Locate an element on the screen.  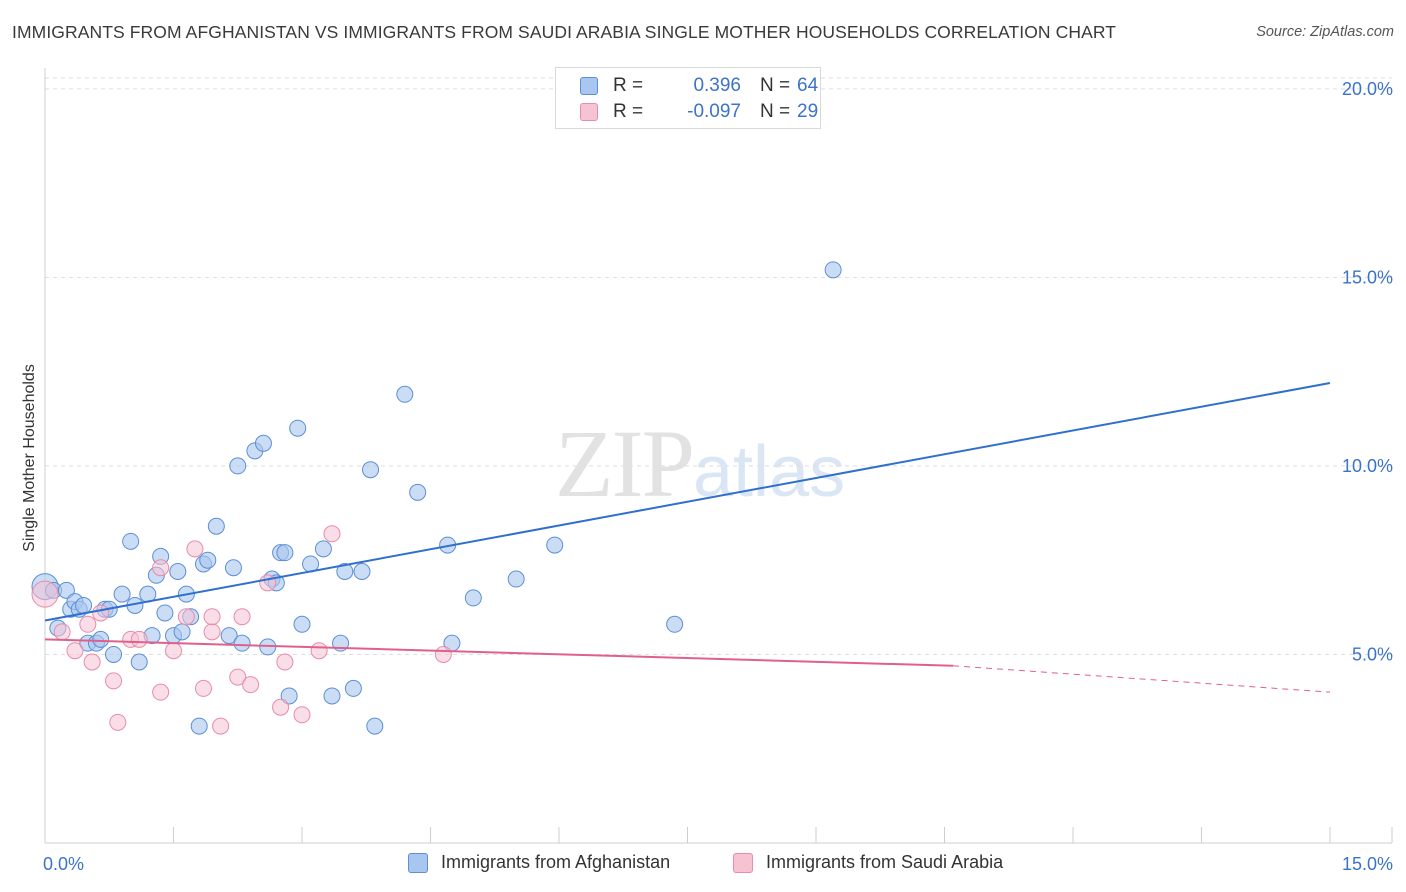
y-tick-label: 20.0% is located at coordinates (1367, 89).